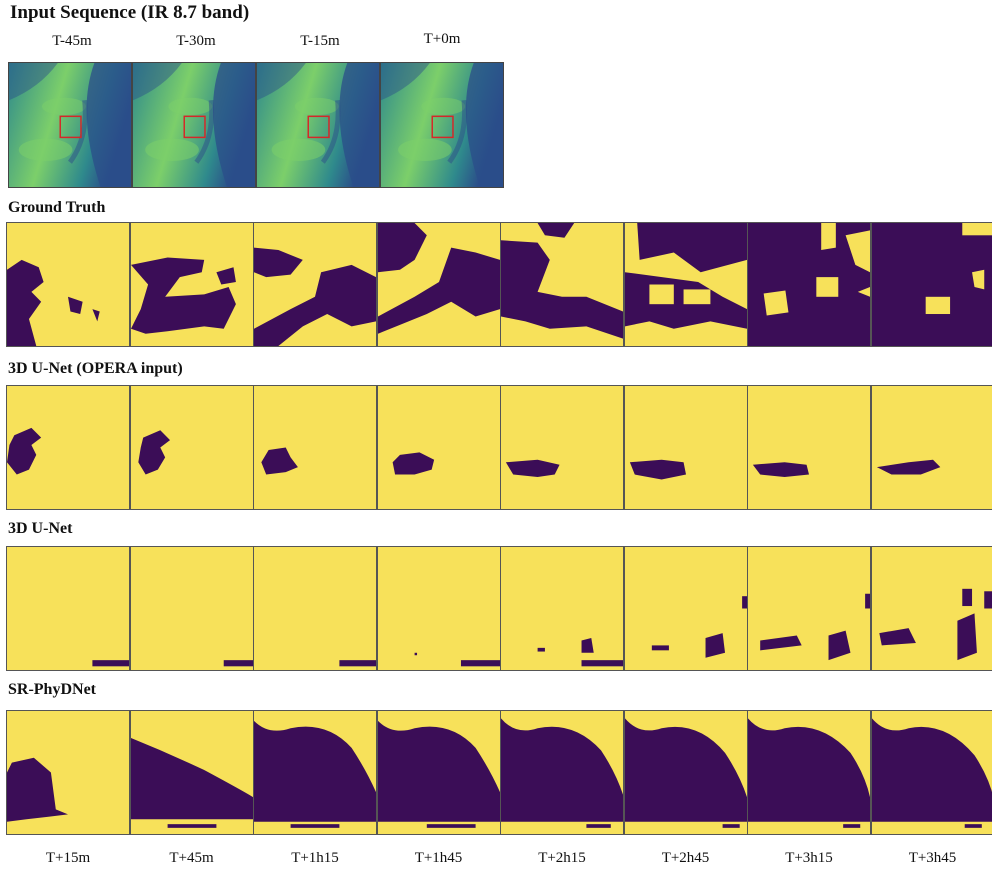  What do you see at coordinates (685, 858) in the screenshot?
I see `output-time-label: T+2h45` at bounding box center [685, 858].